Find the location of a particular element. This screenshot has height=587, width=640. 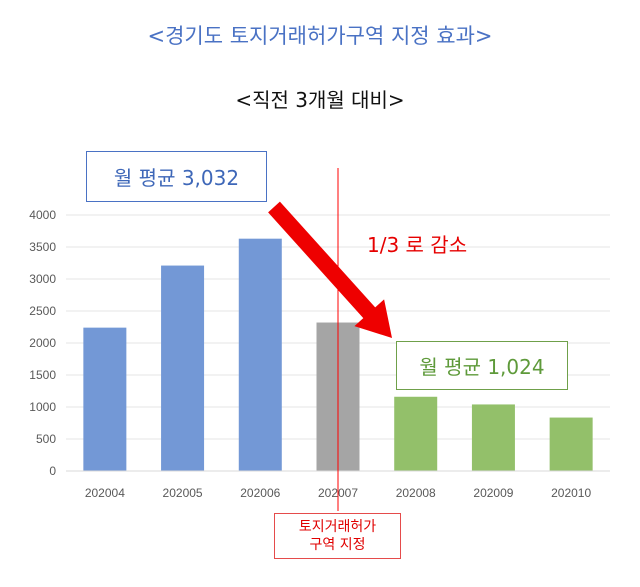

y-tick-label: 500 is located at coordinates (46, 439).